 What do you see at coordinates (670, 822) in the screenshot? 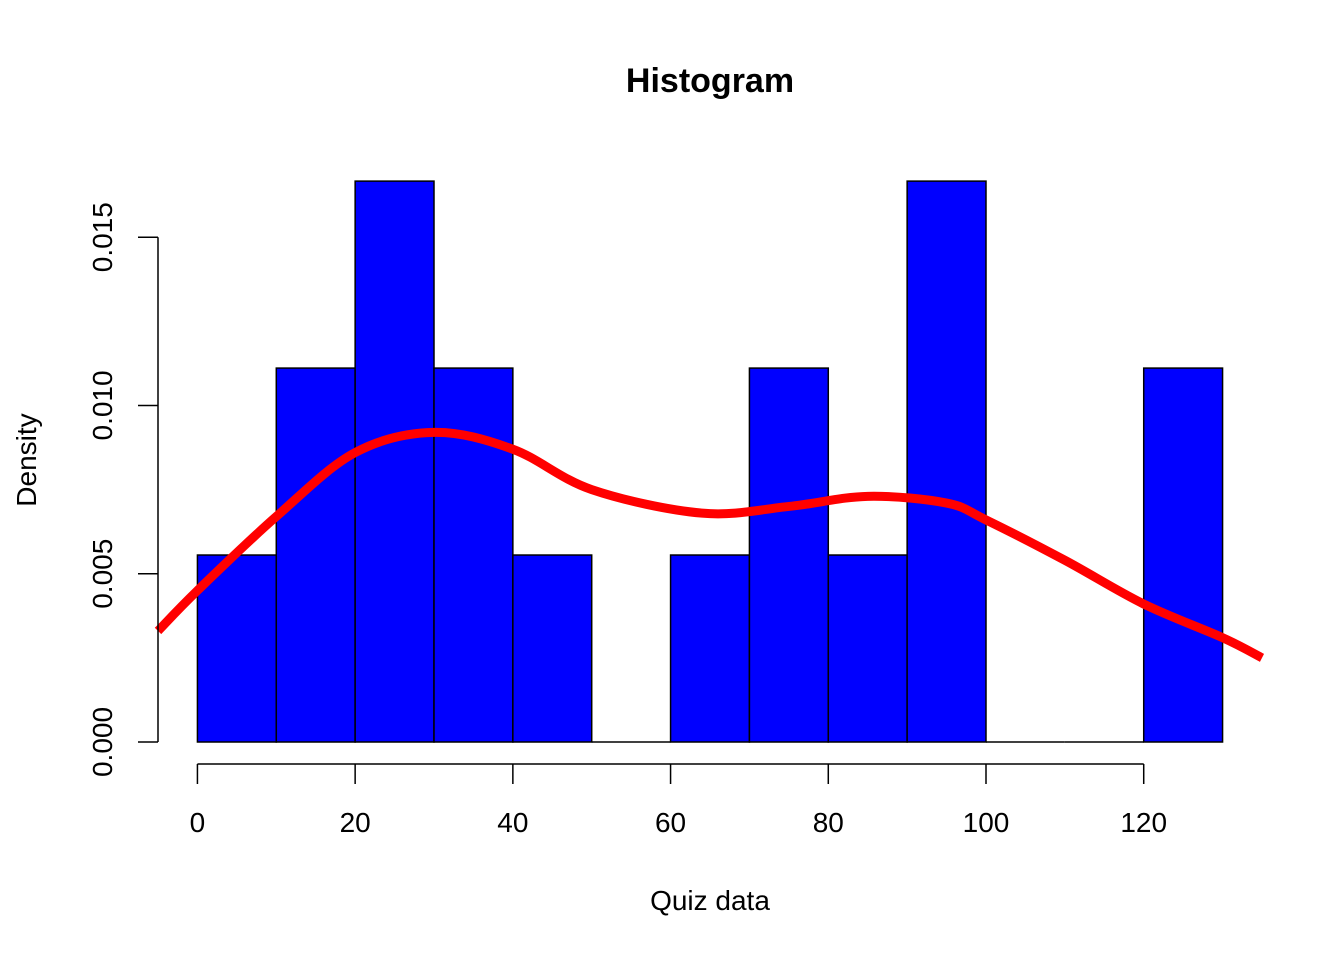
I see `x-tick-label: 60` at bounding box center [670, 822].